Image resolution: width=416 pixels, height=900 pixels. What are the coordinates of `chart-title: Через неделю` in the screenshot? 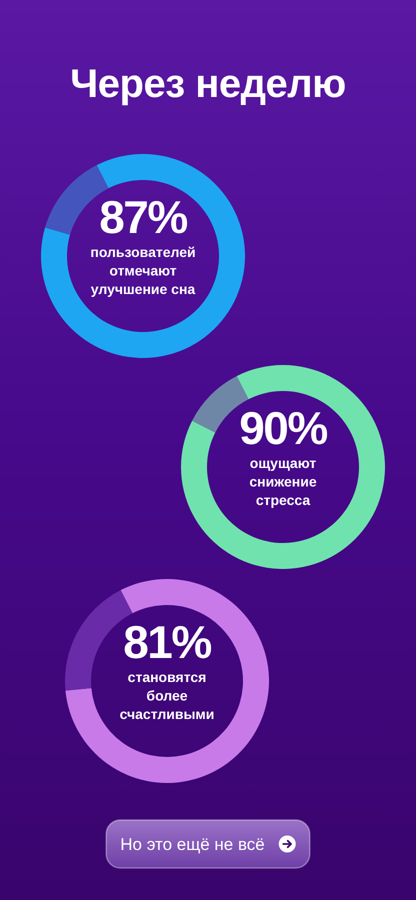 It's located at (208, 84).